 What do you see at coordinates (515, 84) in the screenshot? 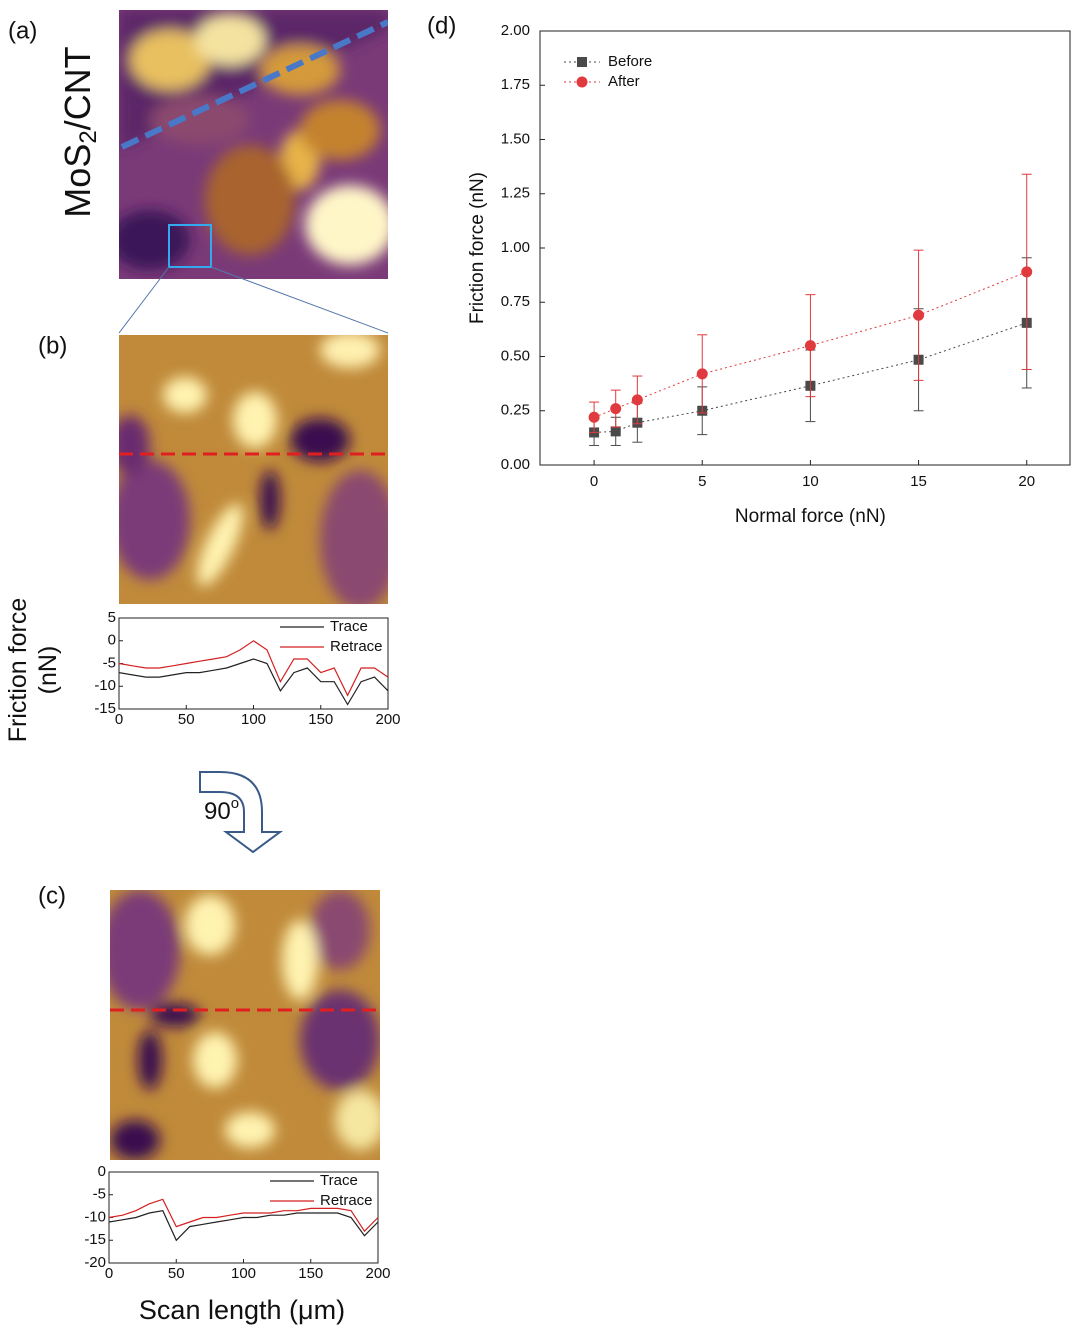
I see `y-tick-label: 1.75` at bounding box center [515, 84].